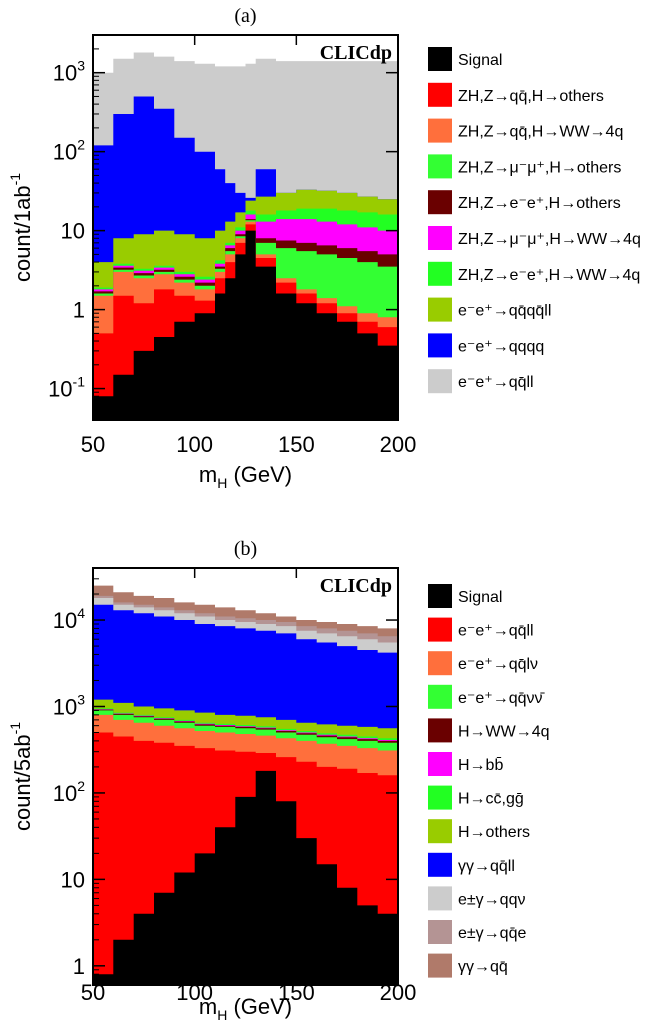 This screenshot has width=649, height=1029. Describe the element at coordinates (69, 619) in the screenshot. I see `y-tick-label: 10⁴` at that location.